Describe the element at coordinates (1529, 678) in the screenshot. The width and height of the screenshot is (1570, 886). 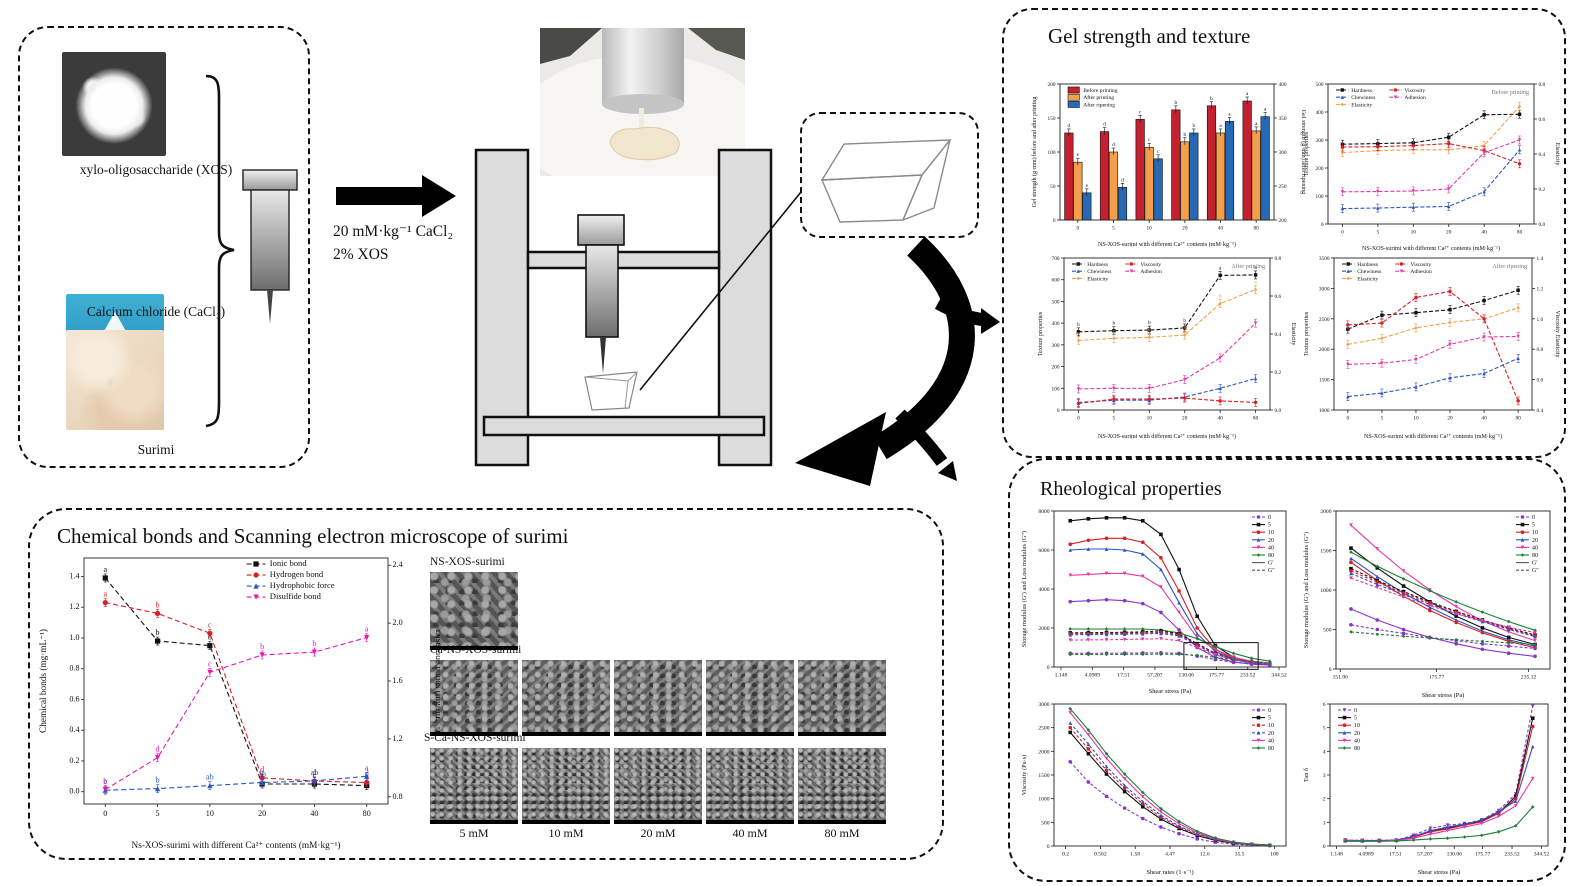
I see `svg-text: 235.12` at that location.